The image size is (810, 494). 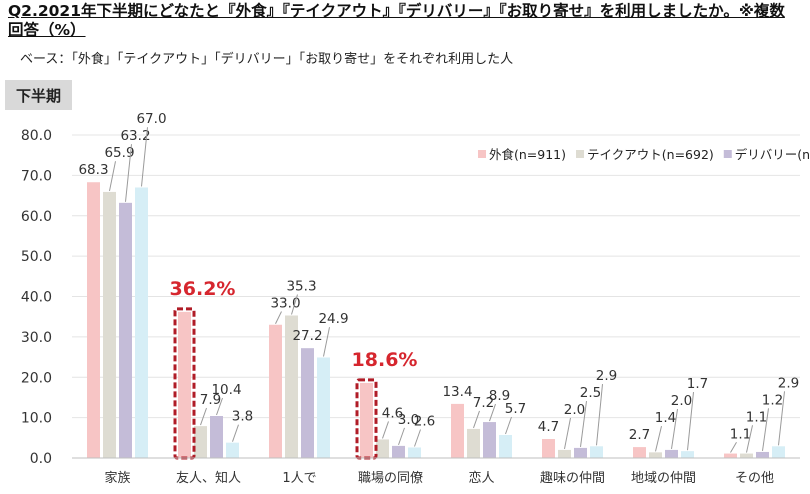 I want to click on data-label: 1.2, so click(x=772, y=400).